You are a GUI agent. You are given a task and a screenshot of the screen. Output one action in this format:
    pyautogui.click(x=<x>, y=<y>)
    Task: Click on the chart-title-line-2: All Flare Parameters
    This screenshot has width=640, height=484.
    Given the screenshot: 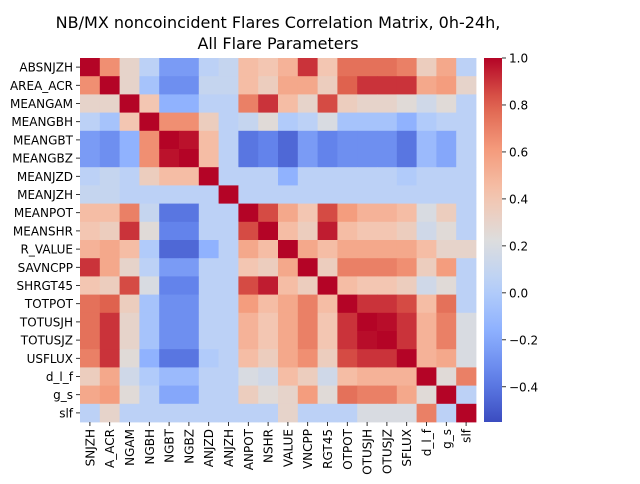 What is the action you would take?
    pyautogui.click(x=277, y=43)
    